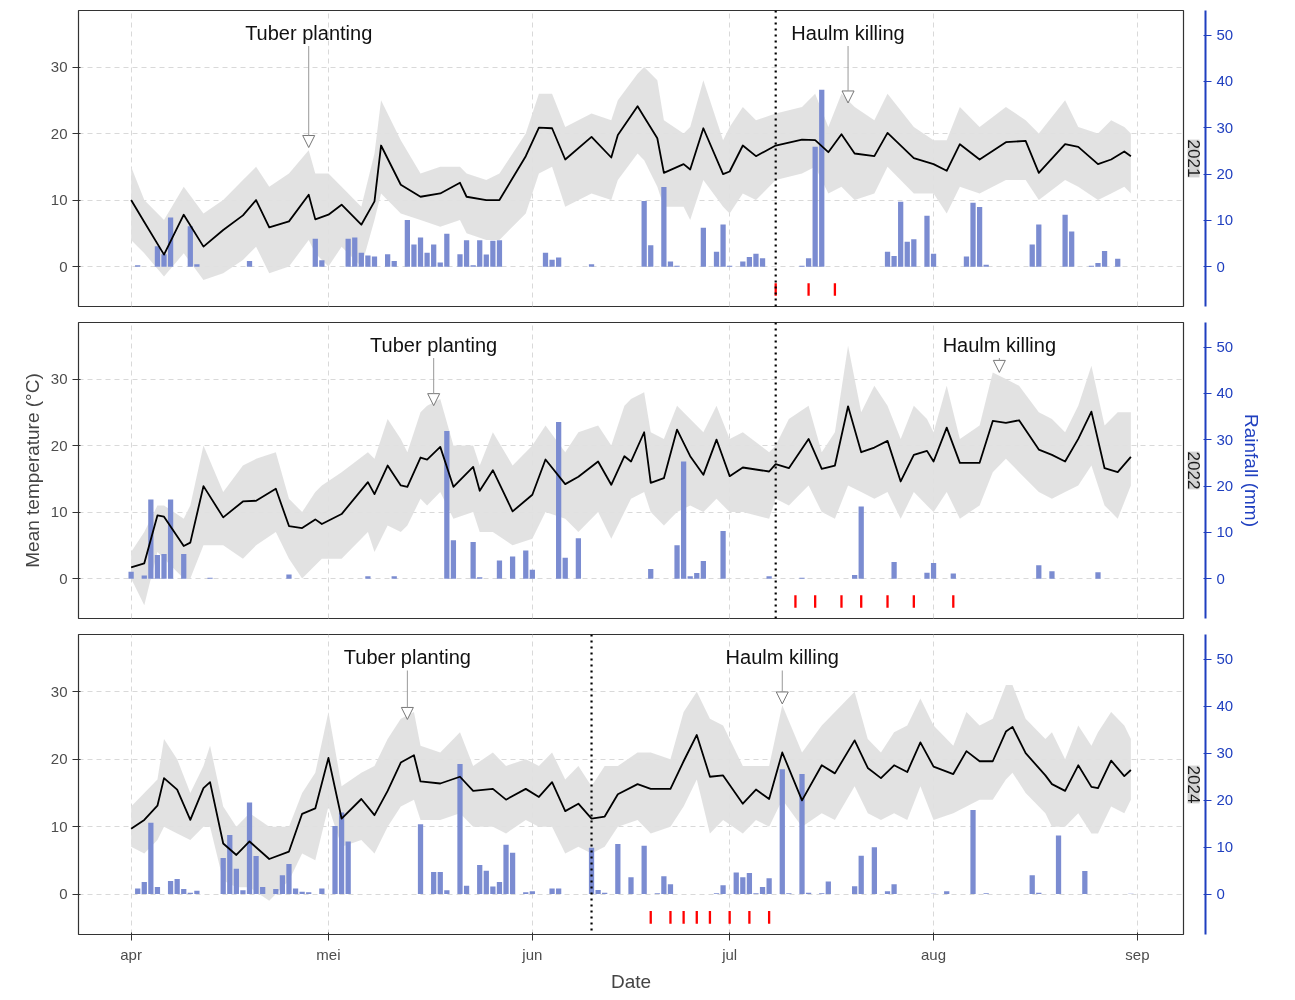 The height and width of the screenshot is (1000, 1295). I want to click on y2-axis-title: Rainfall (mm), so click(1252, 470).